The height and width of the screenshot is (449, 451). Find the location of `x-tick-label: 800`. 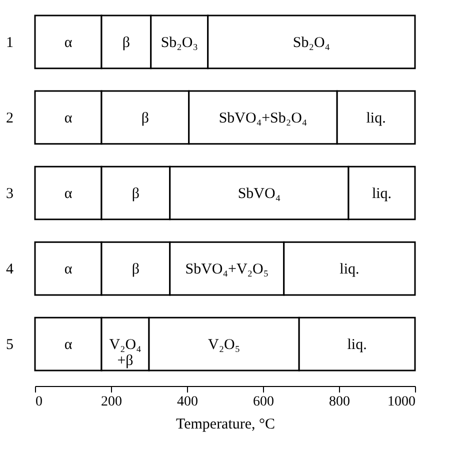

x-tick-label: 800 is located at coordinates (339, 402).